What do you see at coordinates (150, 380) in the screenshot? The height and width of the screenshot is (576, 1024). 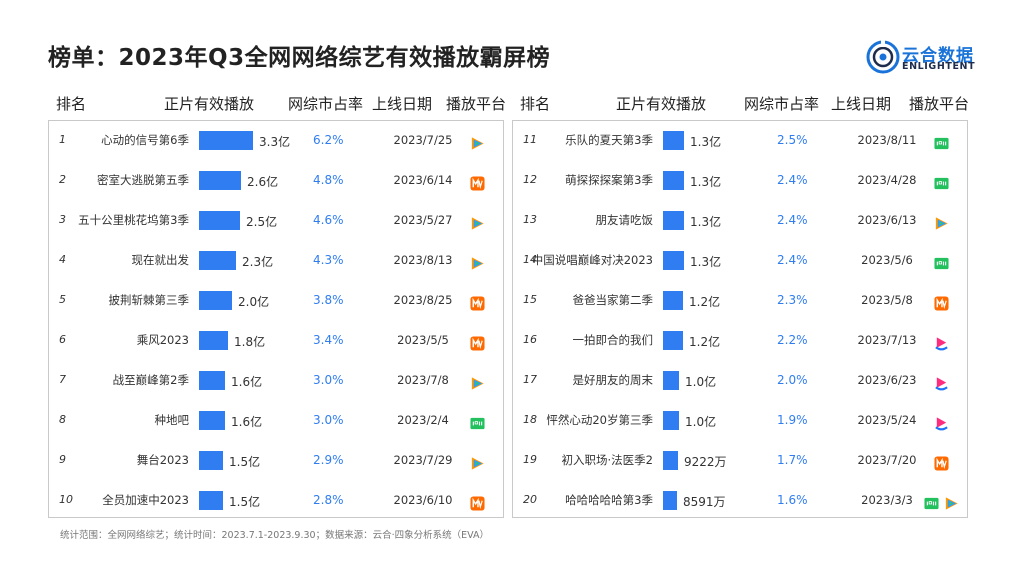 I see `show-name: 战至巅峰第2季` at bounding box center [150, 380].